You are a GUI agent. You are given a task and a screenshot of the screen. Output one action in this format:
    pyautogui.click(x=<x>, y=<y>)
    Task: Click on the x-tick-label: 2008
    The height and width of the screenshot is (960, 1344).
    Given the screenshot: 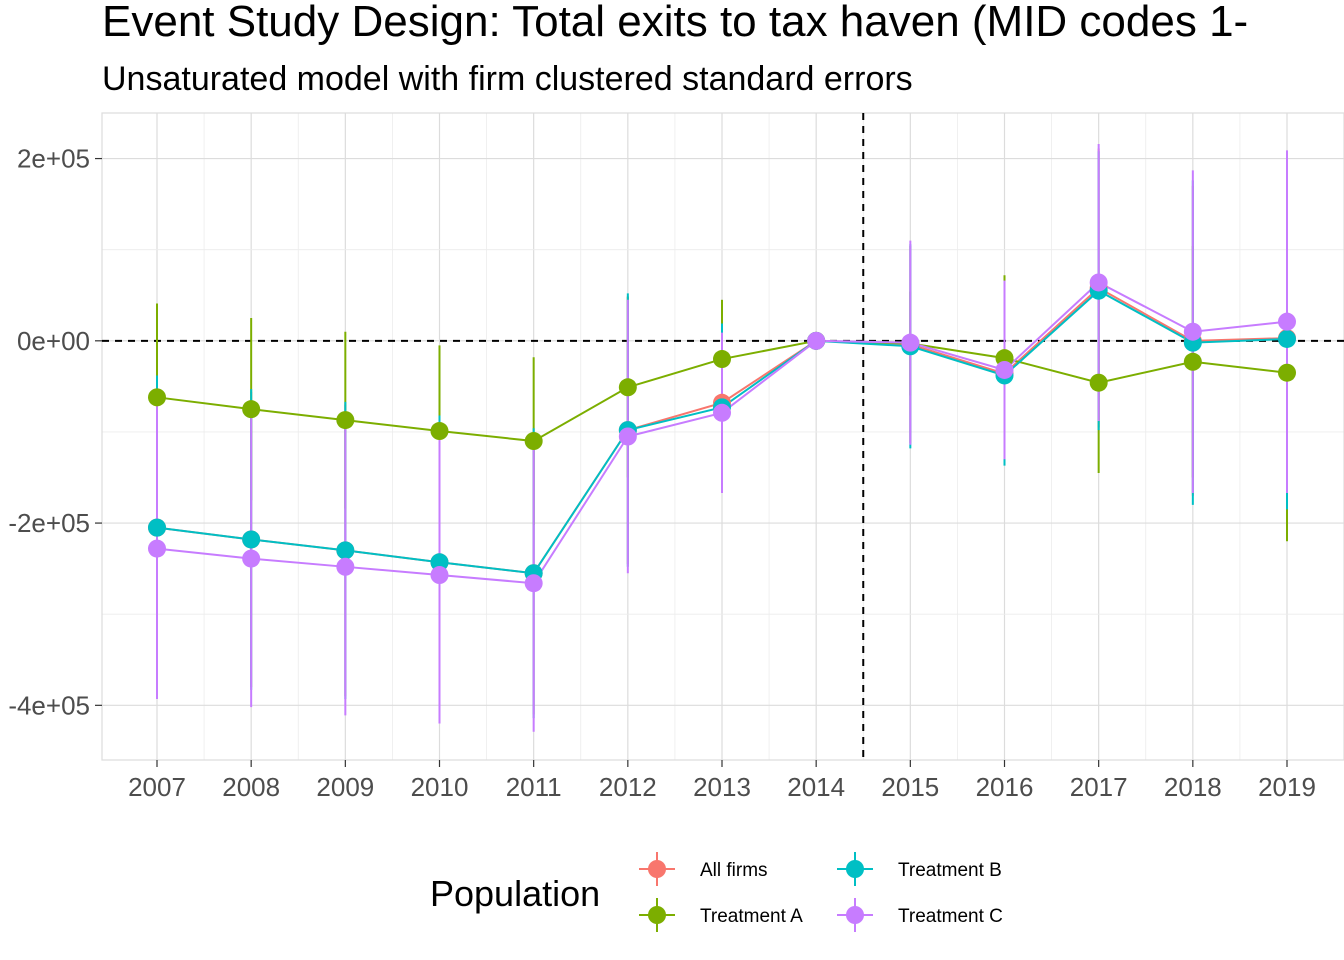 What is the action you would take?
    pyautogui.click(x=251, y=787)
    